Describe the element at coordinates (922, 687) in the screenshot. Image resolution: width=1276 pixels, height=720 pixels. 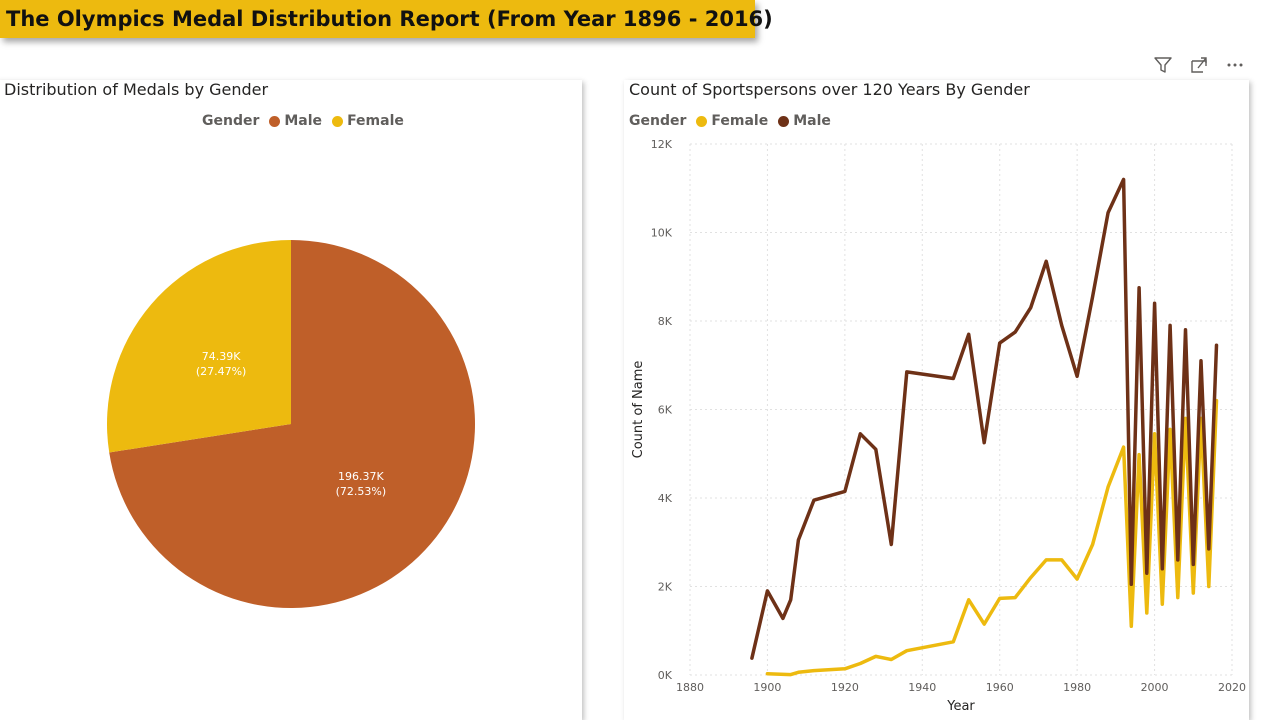
I see `x-tick-label: 1940` at that location.